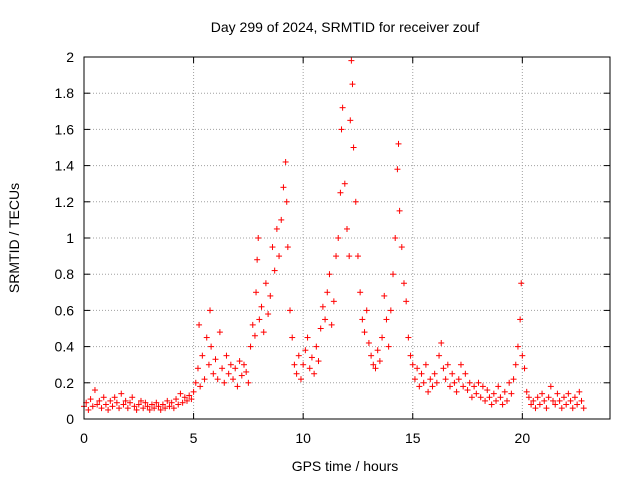 The width and height of the screenshot is (640, 480). I want to click on y-tick-label: 0.6, so click(65, 310).